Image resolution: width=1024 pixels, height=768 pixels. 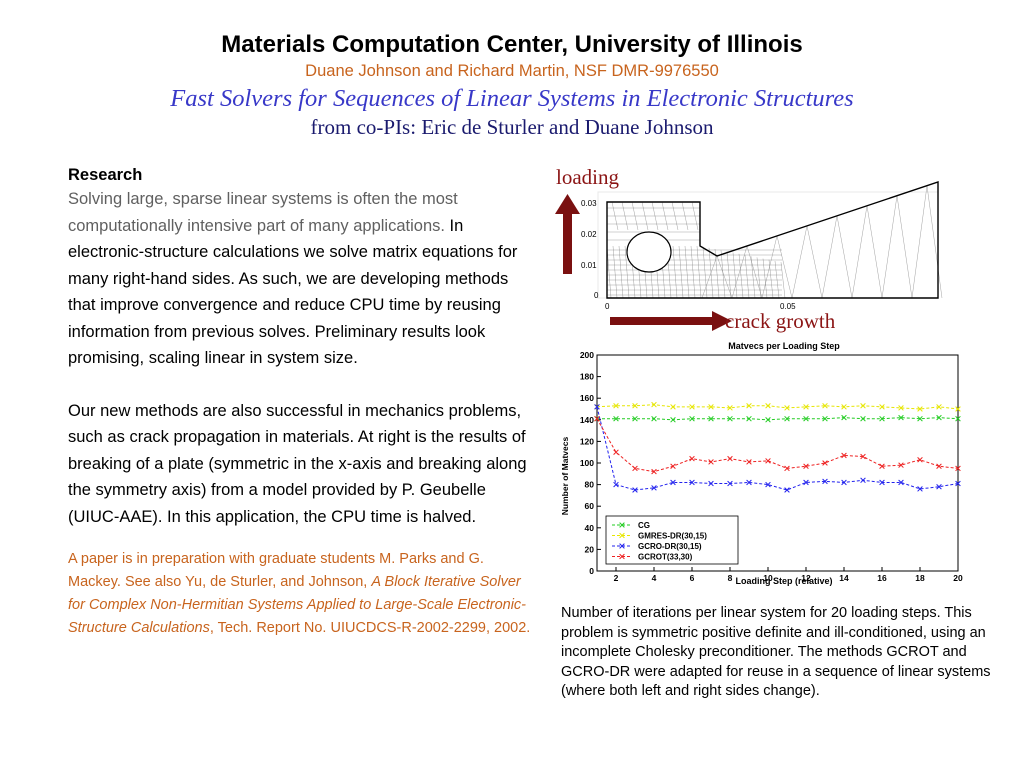 What do you see at coordinates (662, 321) in the screenshot?
I see `crack-arrow` at bounding box center [662, 321].